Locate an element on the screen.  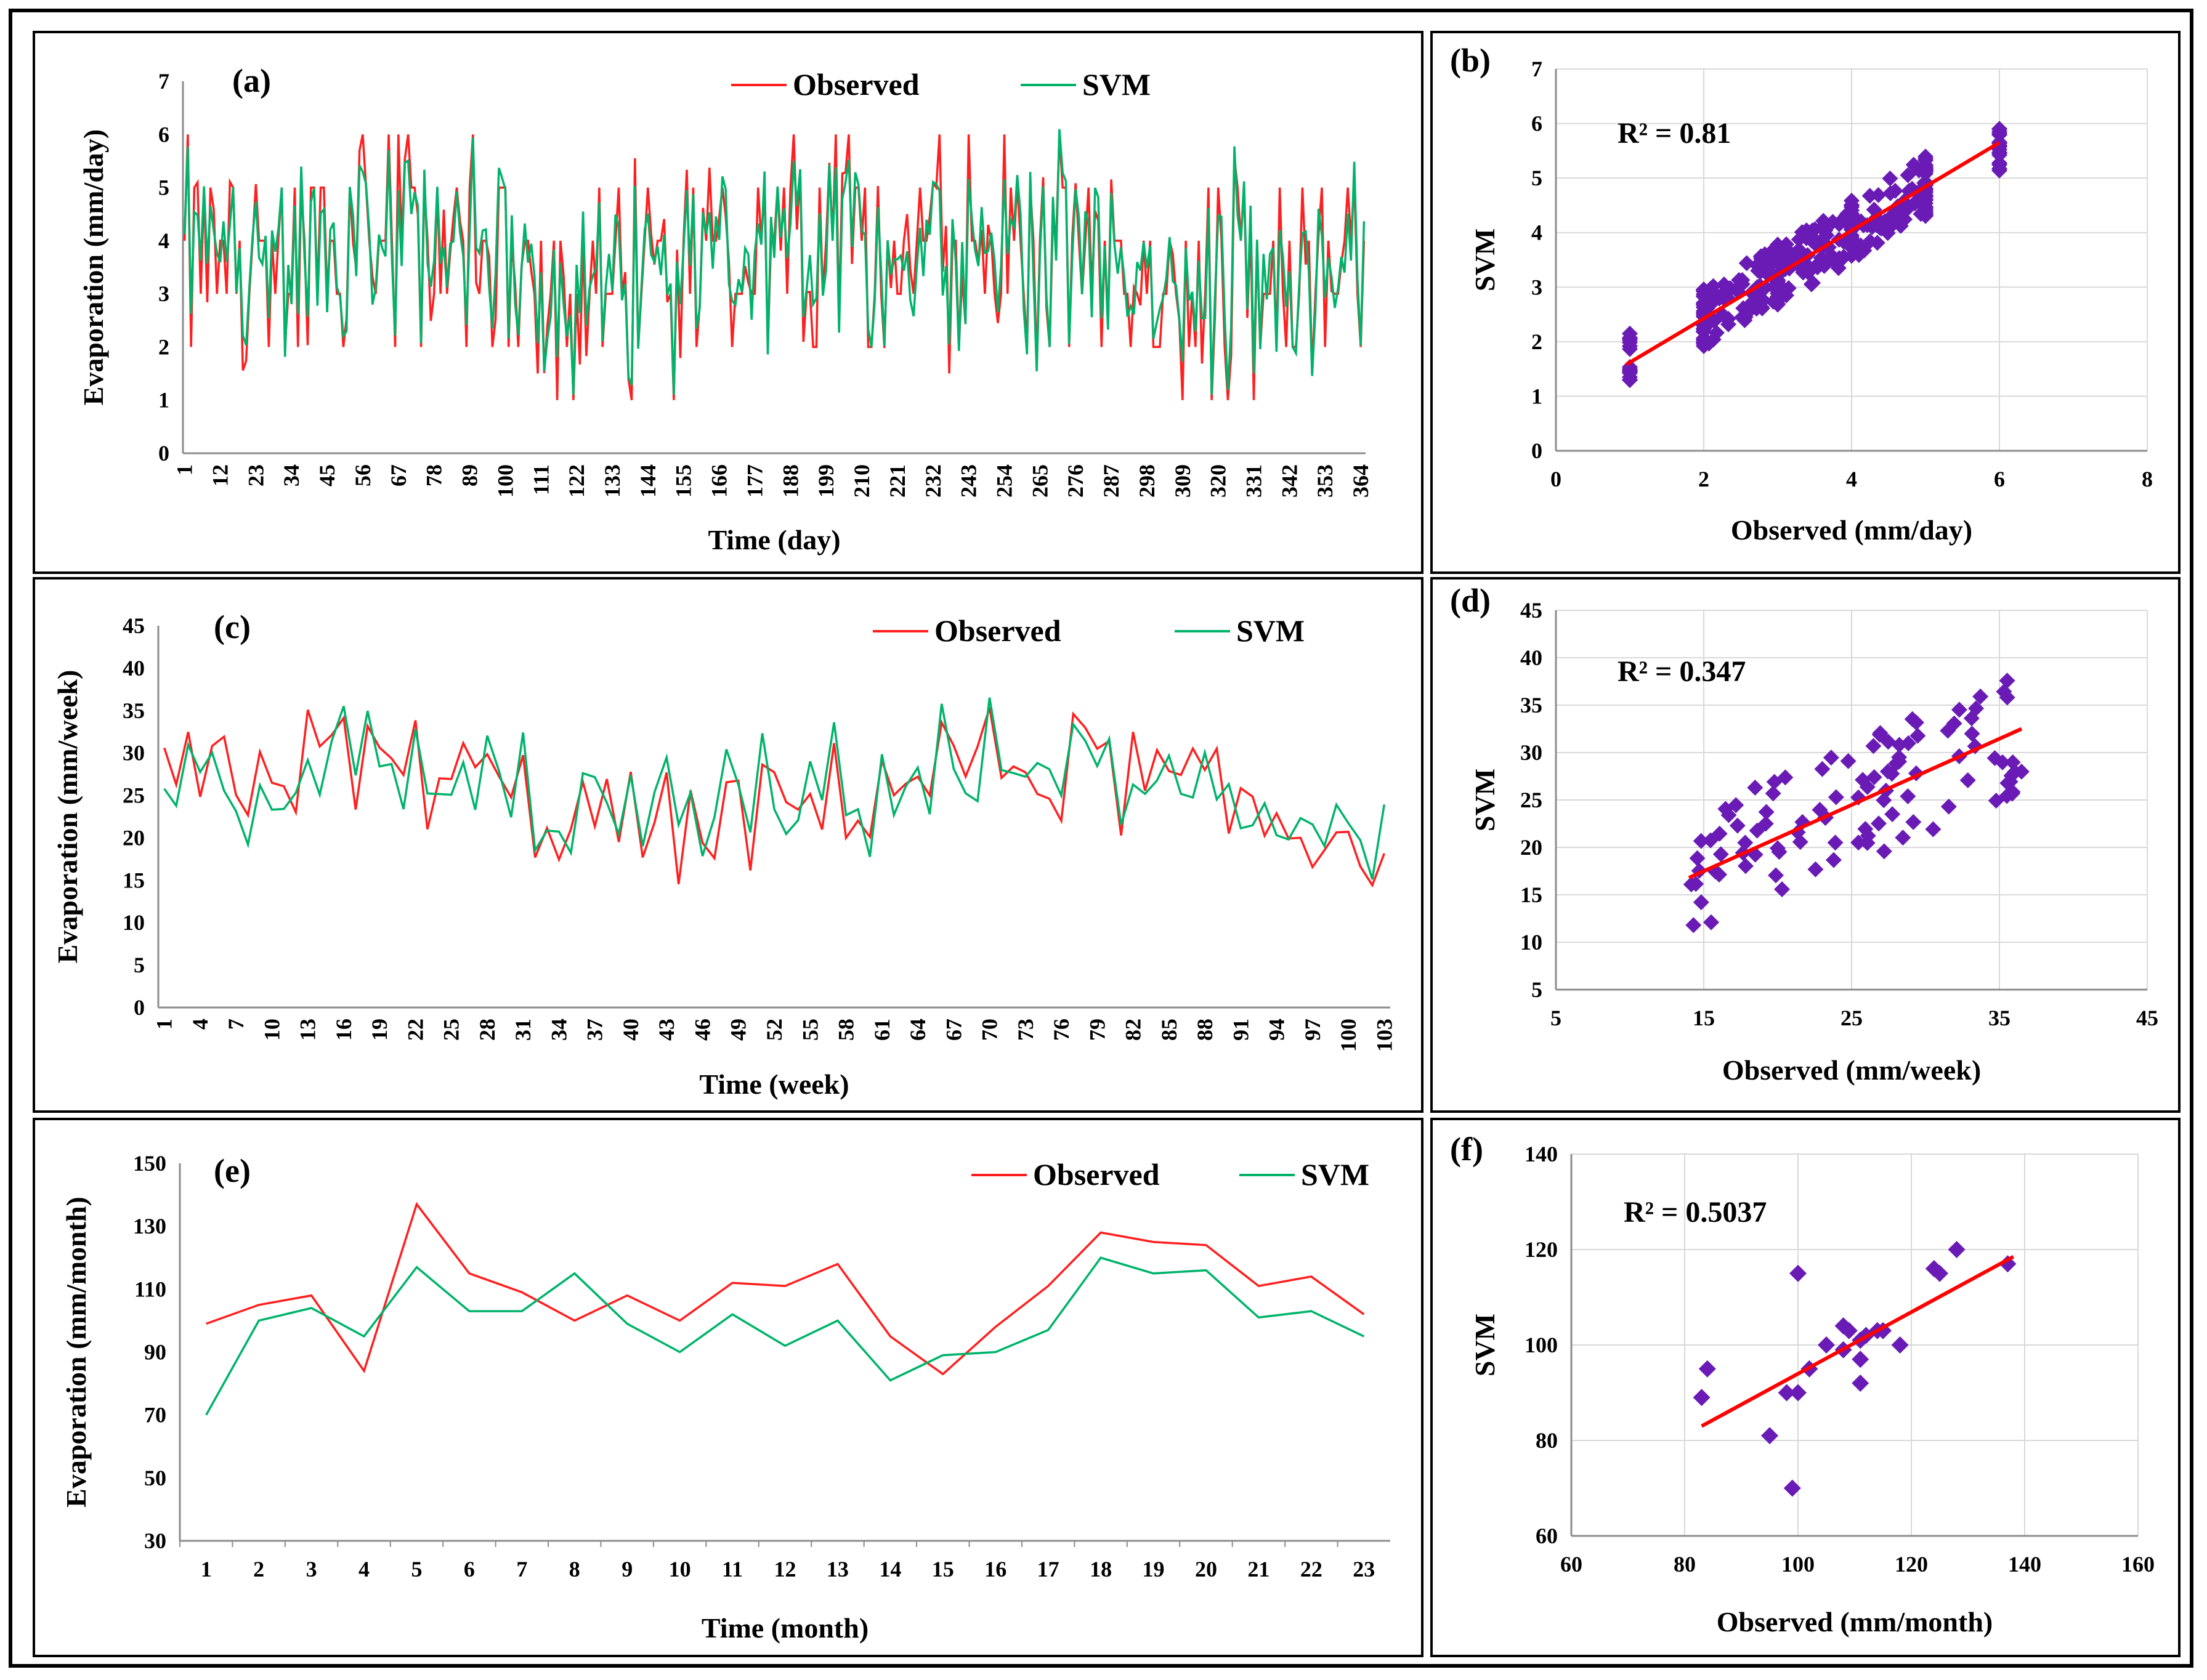
x-tick-label: 25 is located at coordinates (1852, 1018).